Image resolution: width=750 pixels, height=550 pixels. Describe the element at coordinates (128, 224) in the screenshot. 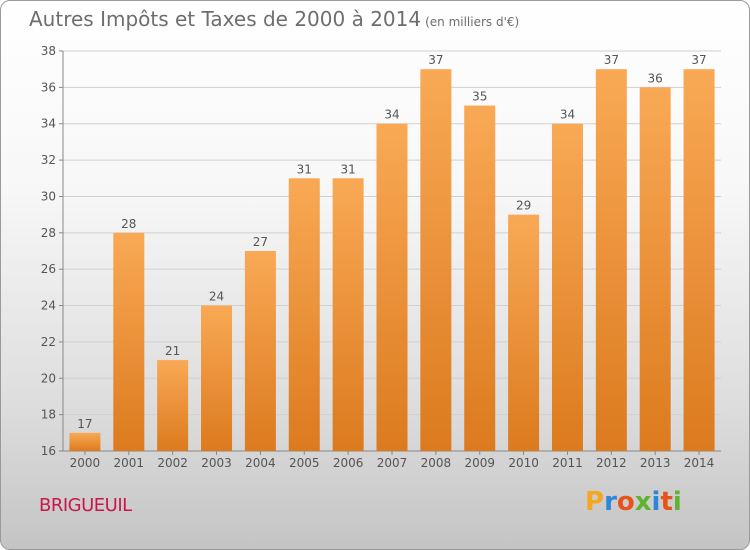

I see `value-label-2001: 28` at that location.